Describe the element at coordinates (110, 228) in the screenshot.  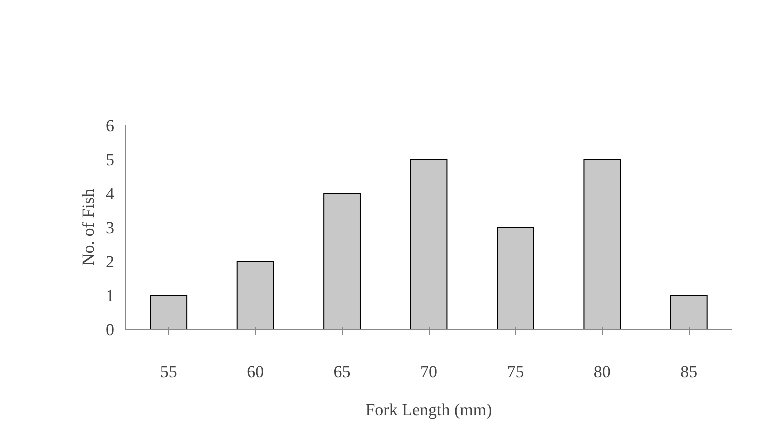
I see `y-tick-label: 3` at that location.